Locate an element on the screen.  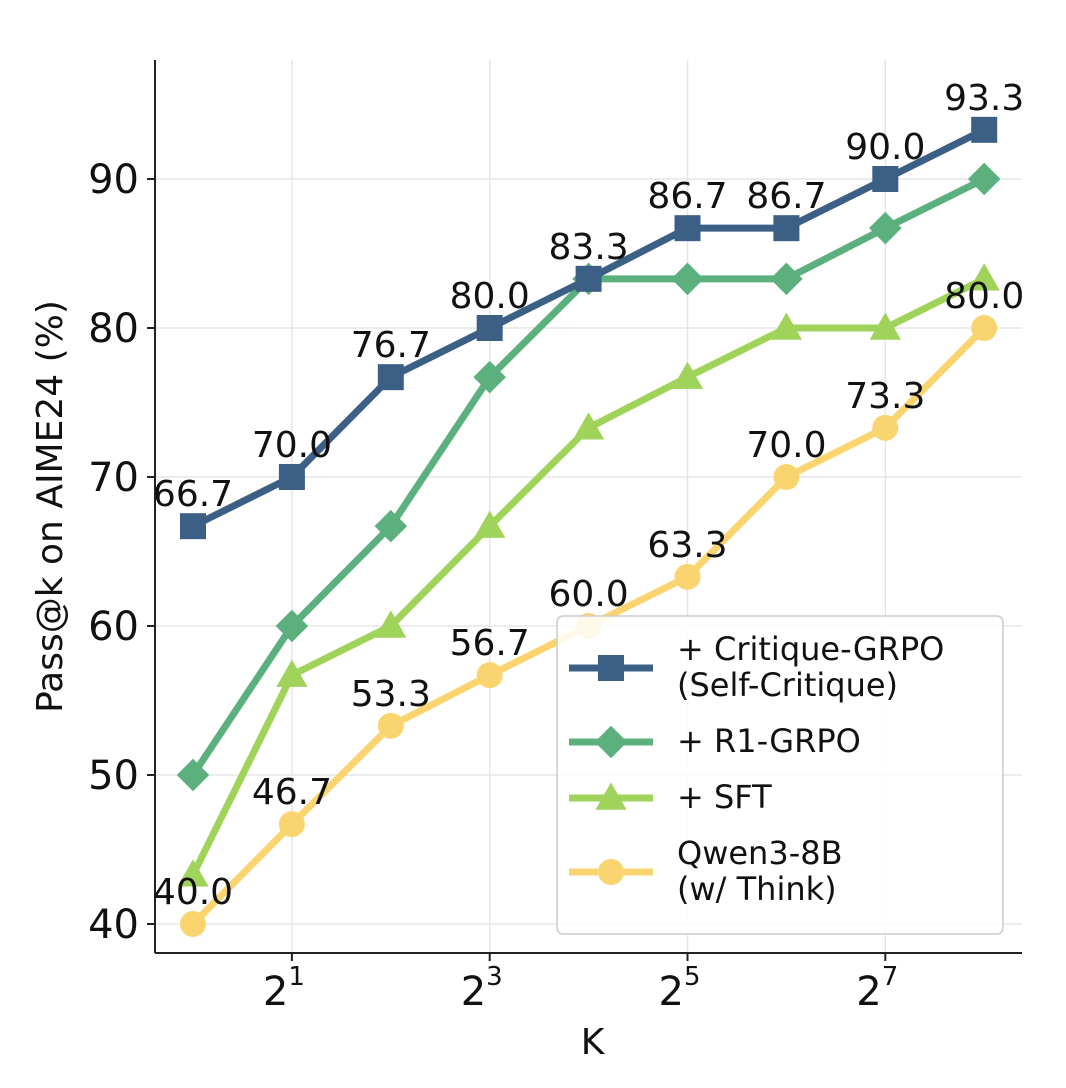
y-tick-label: 40 is located at coordinates (113, 925).